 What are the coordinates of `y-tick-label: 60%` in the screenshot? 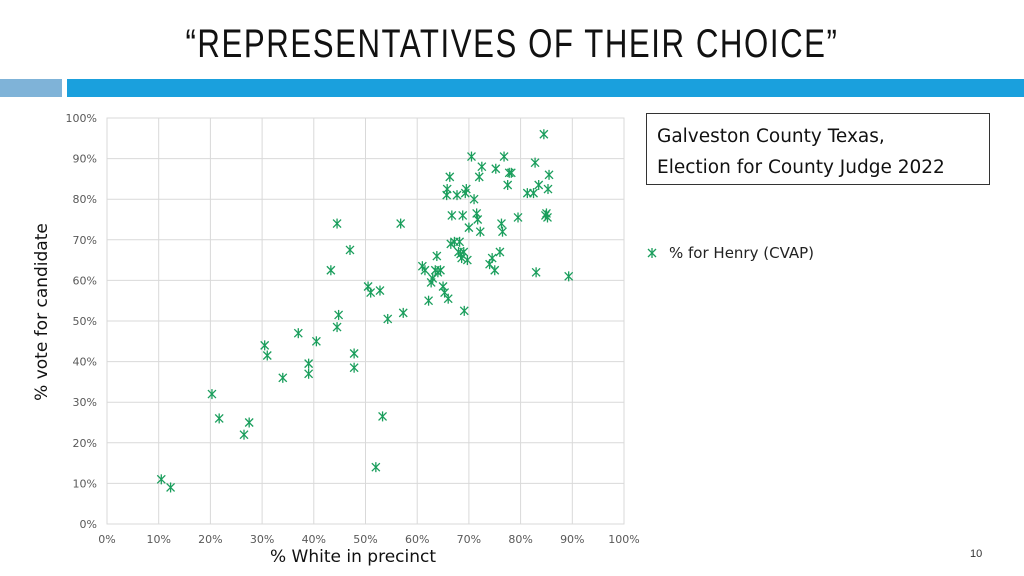 It's located at (85, 280).